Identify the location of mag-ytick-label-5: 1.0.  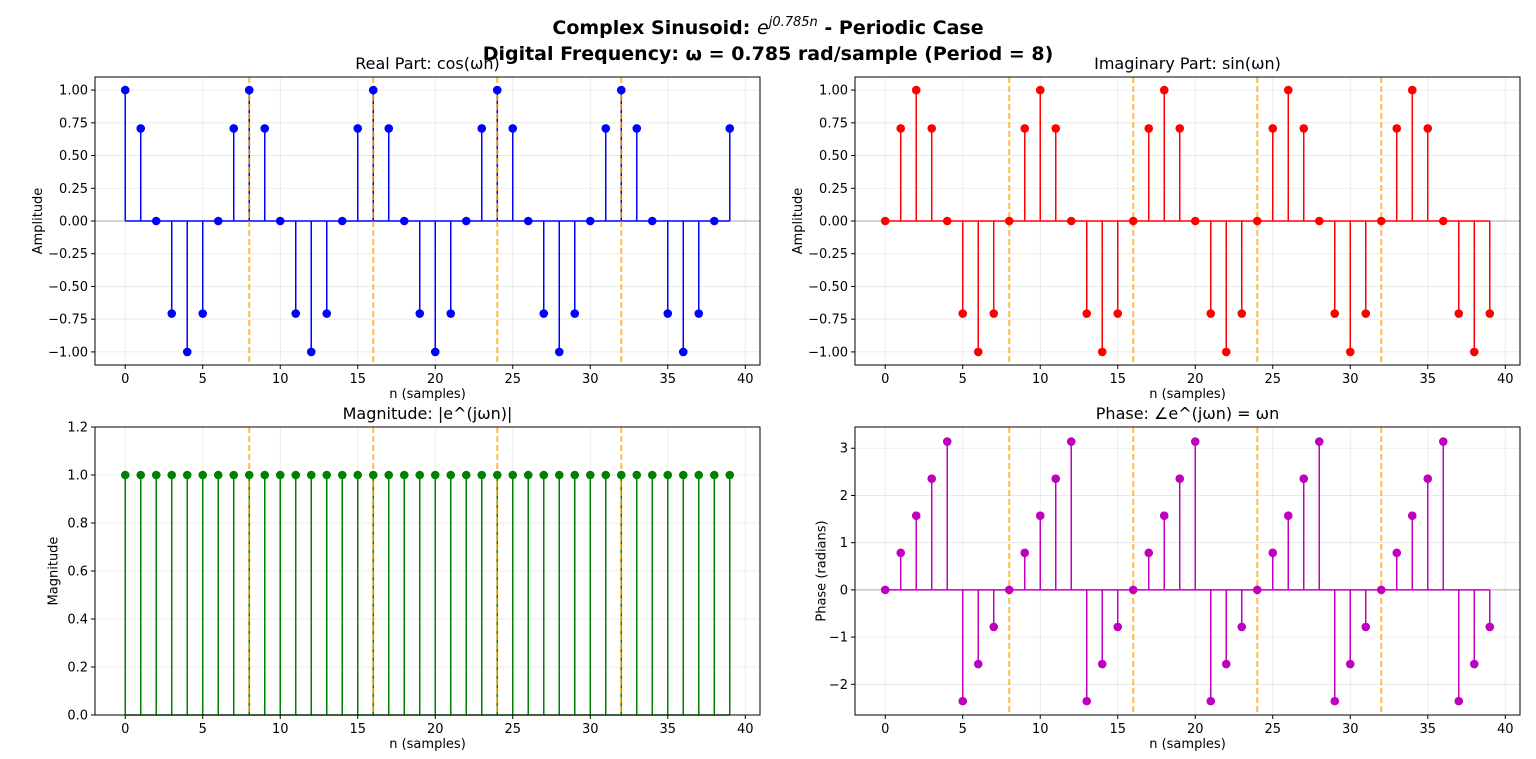
(77, 476).